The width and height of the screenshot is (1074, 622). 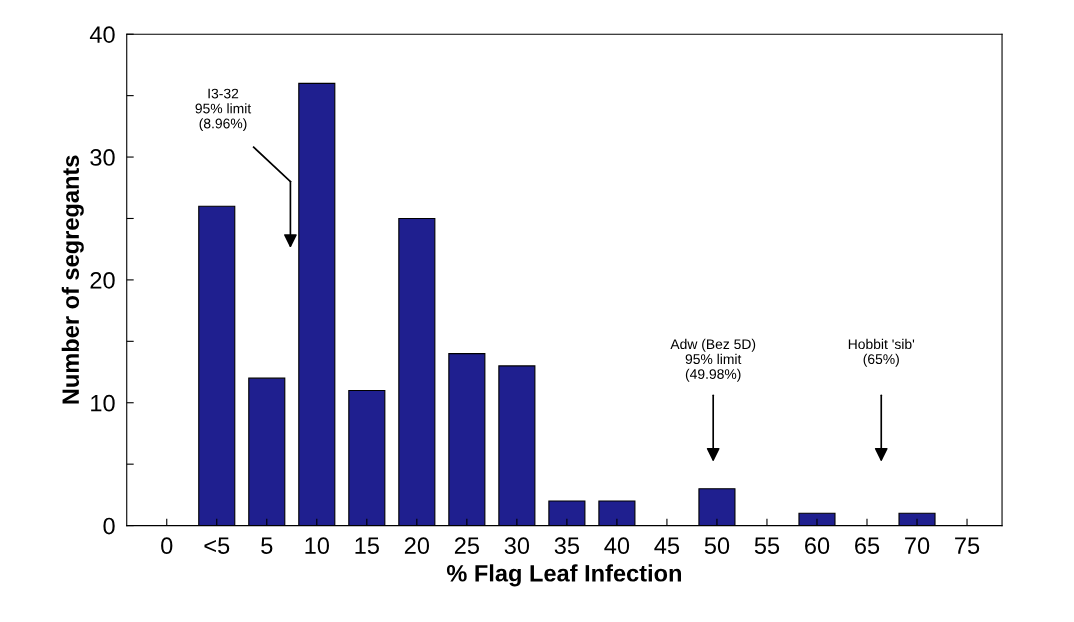 I want to click on x-tick-label: 35, so click(x=567, y=546).